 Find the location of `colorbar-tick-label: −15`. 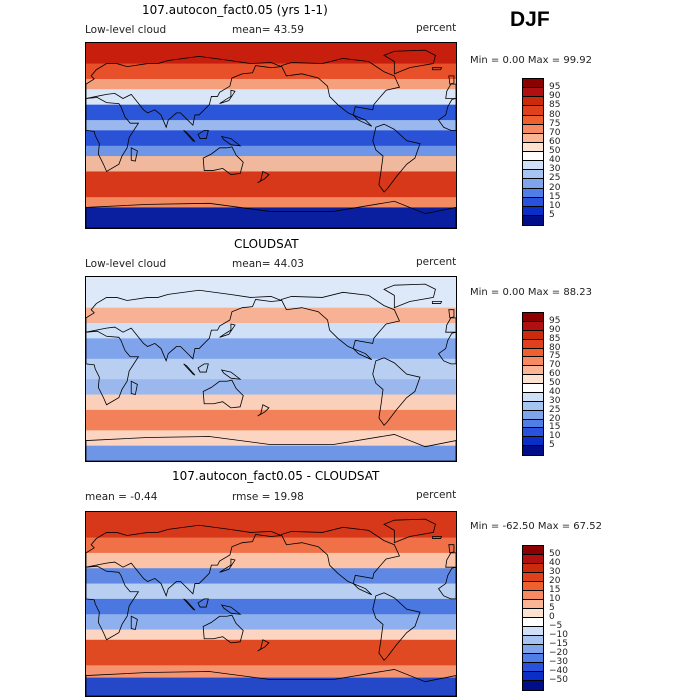

colorbar-tick-label: −15 is located at coordinates (558, 644).